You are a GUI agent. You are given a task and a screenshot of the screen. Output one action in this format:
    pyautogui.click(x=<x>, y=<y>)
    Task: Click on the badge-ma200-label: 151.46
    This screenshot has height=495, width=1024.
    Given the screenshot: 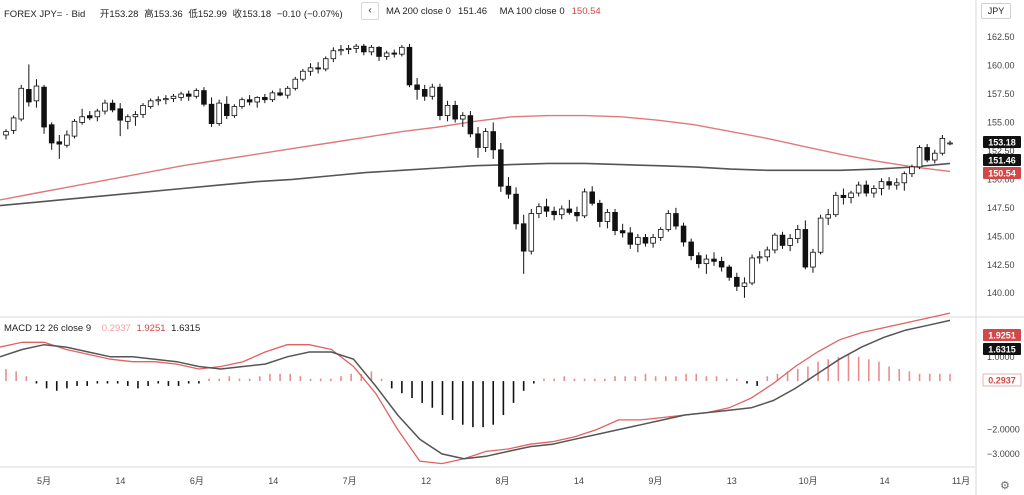 What is the action you would take?
    pyautogui.click(x=1002, y=161)
    